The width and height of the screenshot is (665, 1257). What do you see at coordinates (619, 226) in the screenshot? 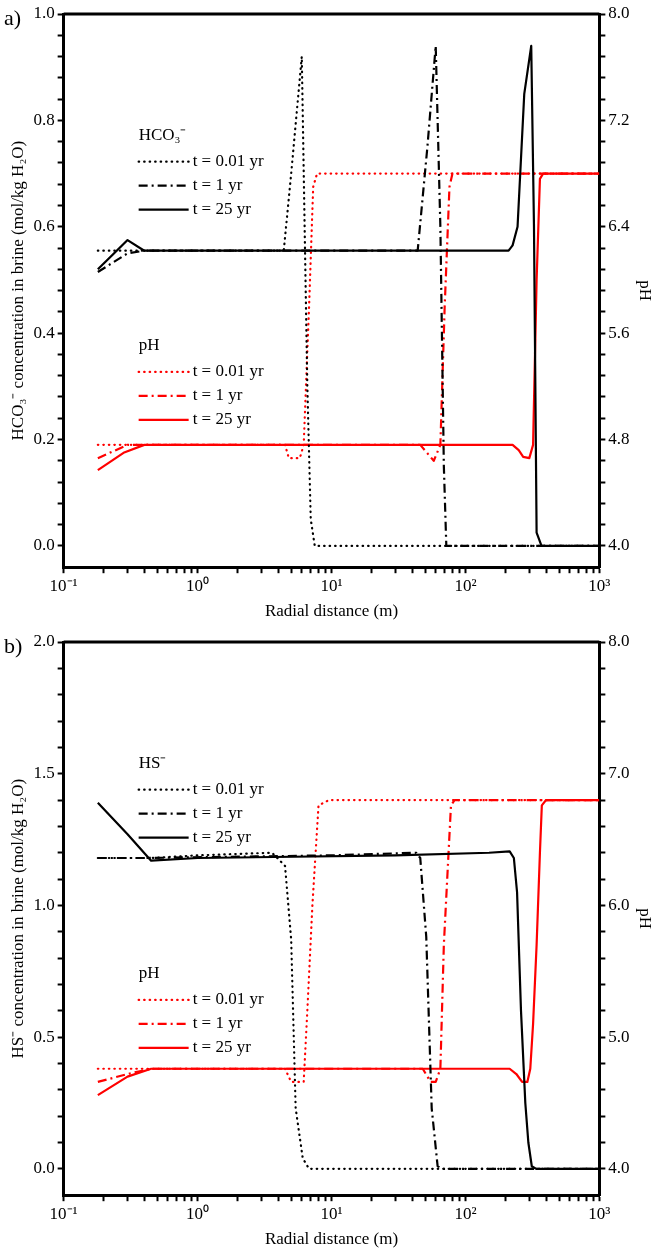
I see `y2-tick-label: 6.4` at bounding box center [619, 226].